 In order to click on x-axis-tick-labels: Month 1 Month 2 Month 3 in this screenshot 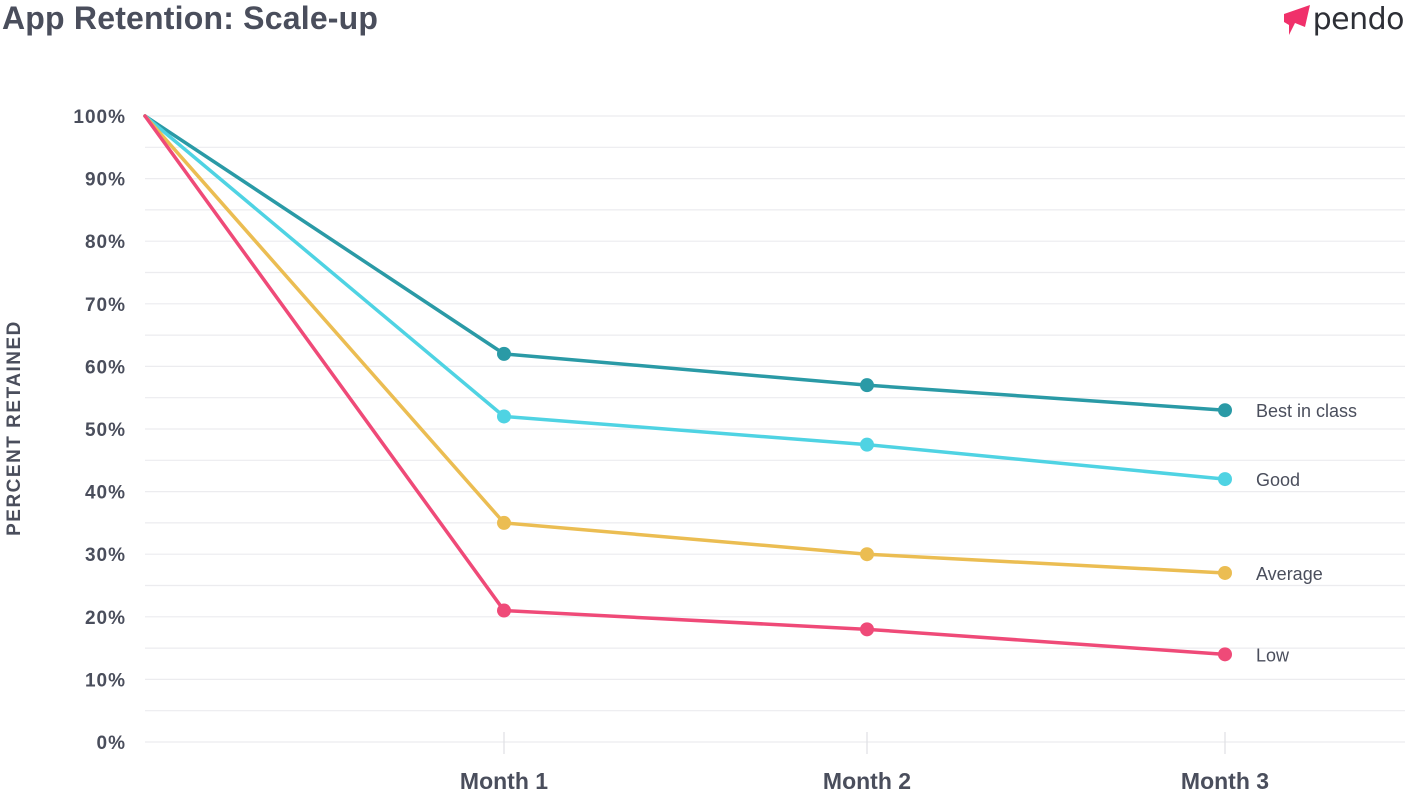, I will do `click(864, 780)`.